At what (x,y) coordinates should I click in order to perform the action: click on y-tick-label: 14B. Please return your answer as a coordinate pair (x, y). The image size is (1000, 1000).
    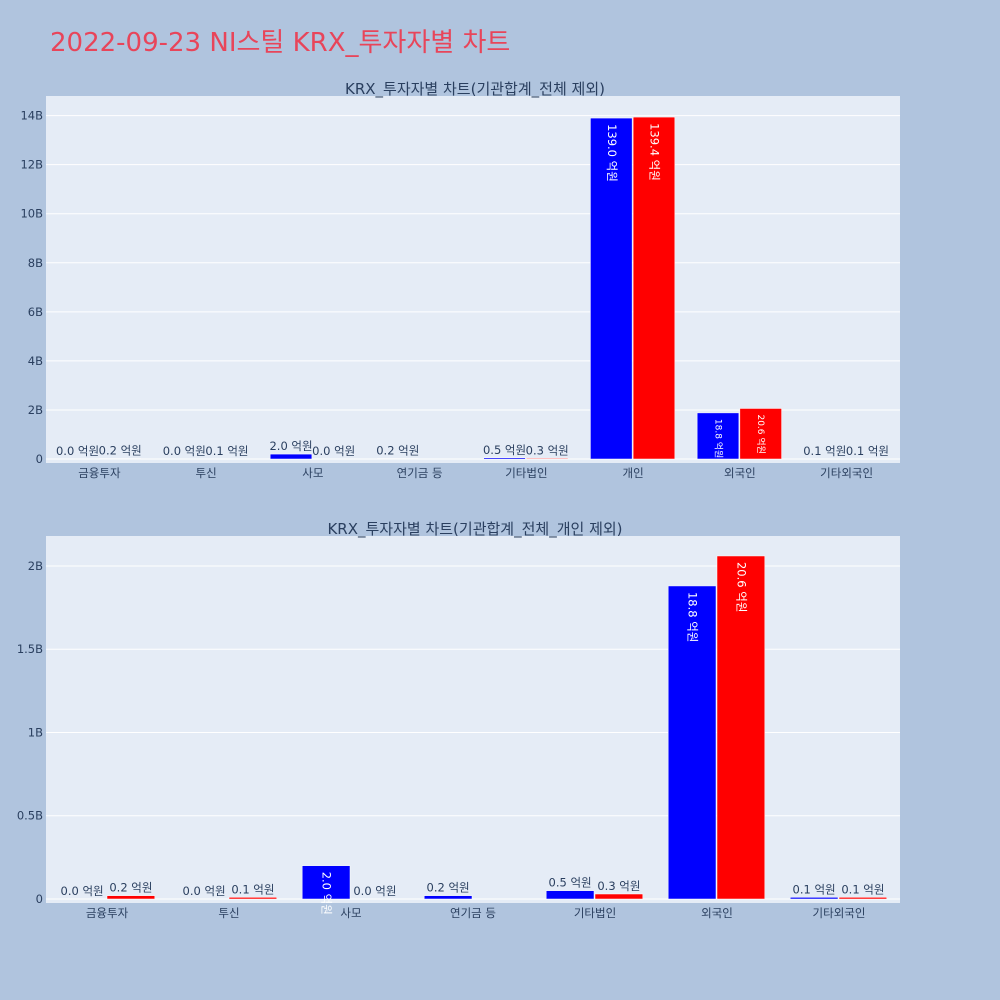
    Looking at the image, I should click on (31, 116).